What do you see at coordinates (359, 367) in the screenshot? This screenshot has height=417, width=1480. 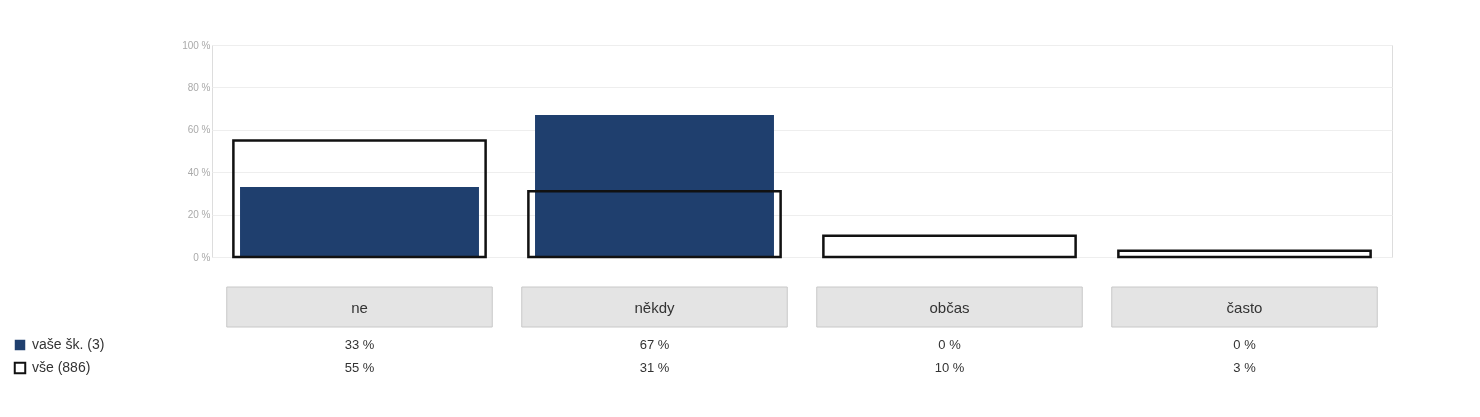 I see `data-label: 55 %` at bounding box center [359, 367].